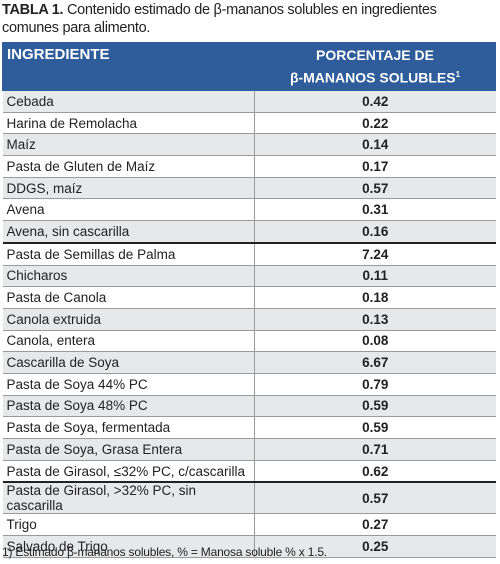  I want to click on percent-cell: 0.17, so click(375, 166).